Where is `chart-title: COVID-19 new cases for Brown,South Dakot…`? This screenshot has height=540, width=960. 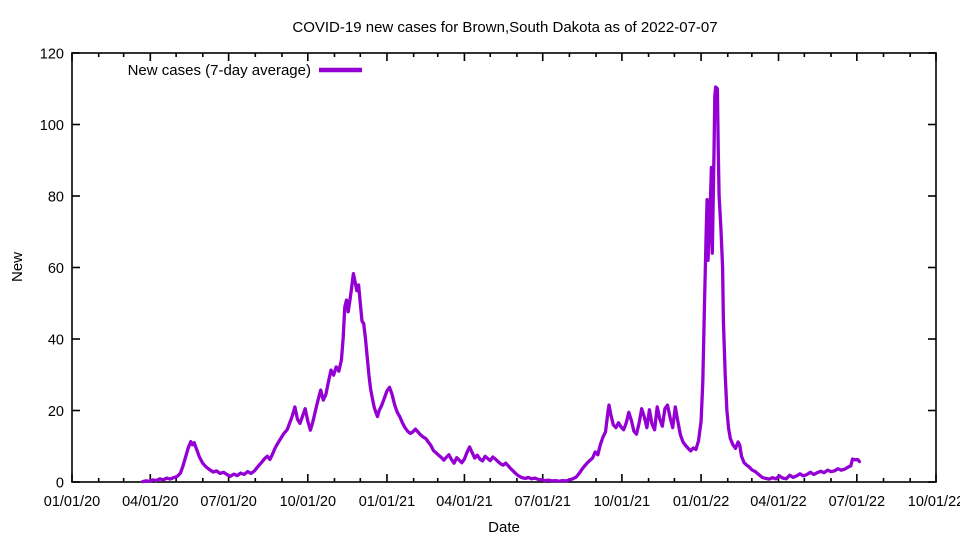 chart-title: COVID-19 new cases for Brown,South Dakot… is located at coordinates (504, 27).